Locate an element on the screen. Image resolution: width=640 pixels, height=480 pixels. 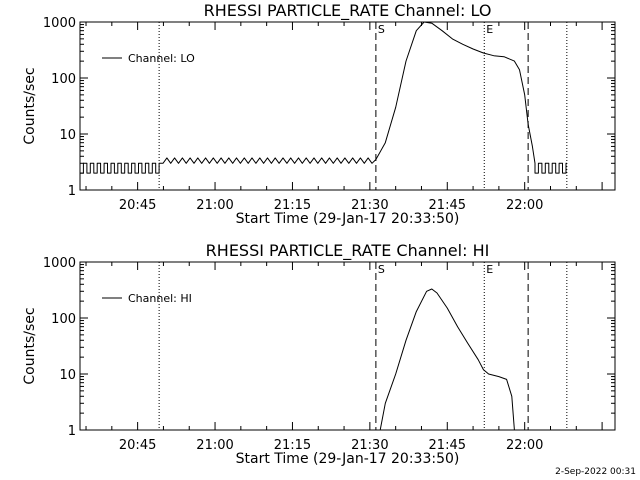
legend: Channel: HI is located at coordinates (147, 298).